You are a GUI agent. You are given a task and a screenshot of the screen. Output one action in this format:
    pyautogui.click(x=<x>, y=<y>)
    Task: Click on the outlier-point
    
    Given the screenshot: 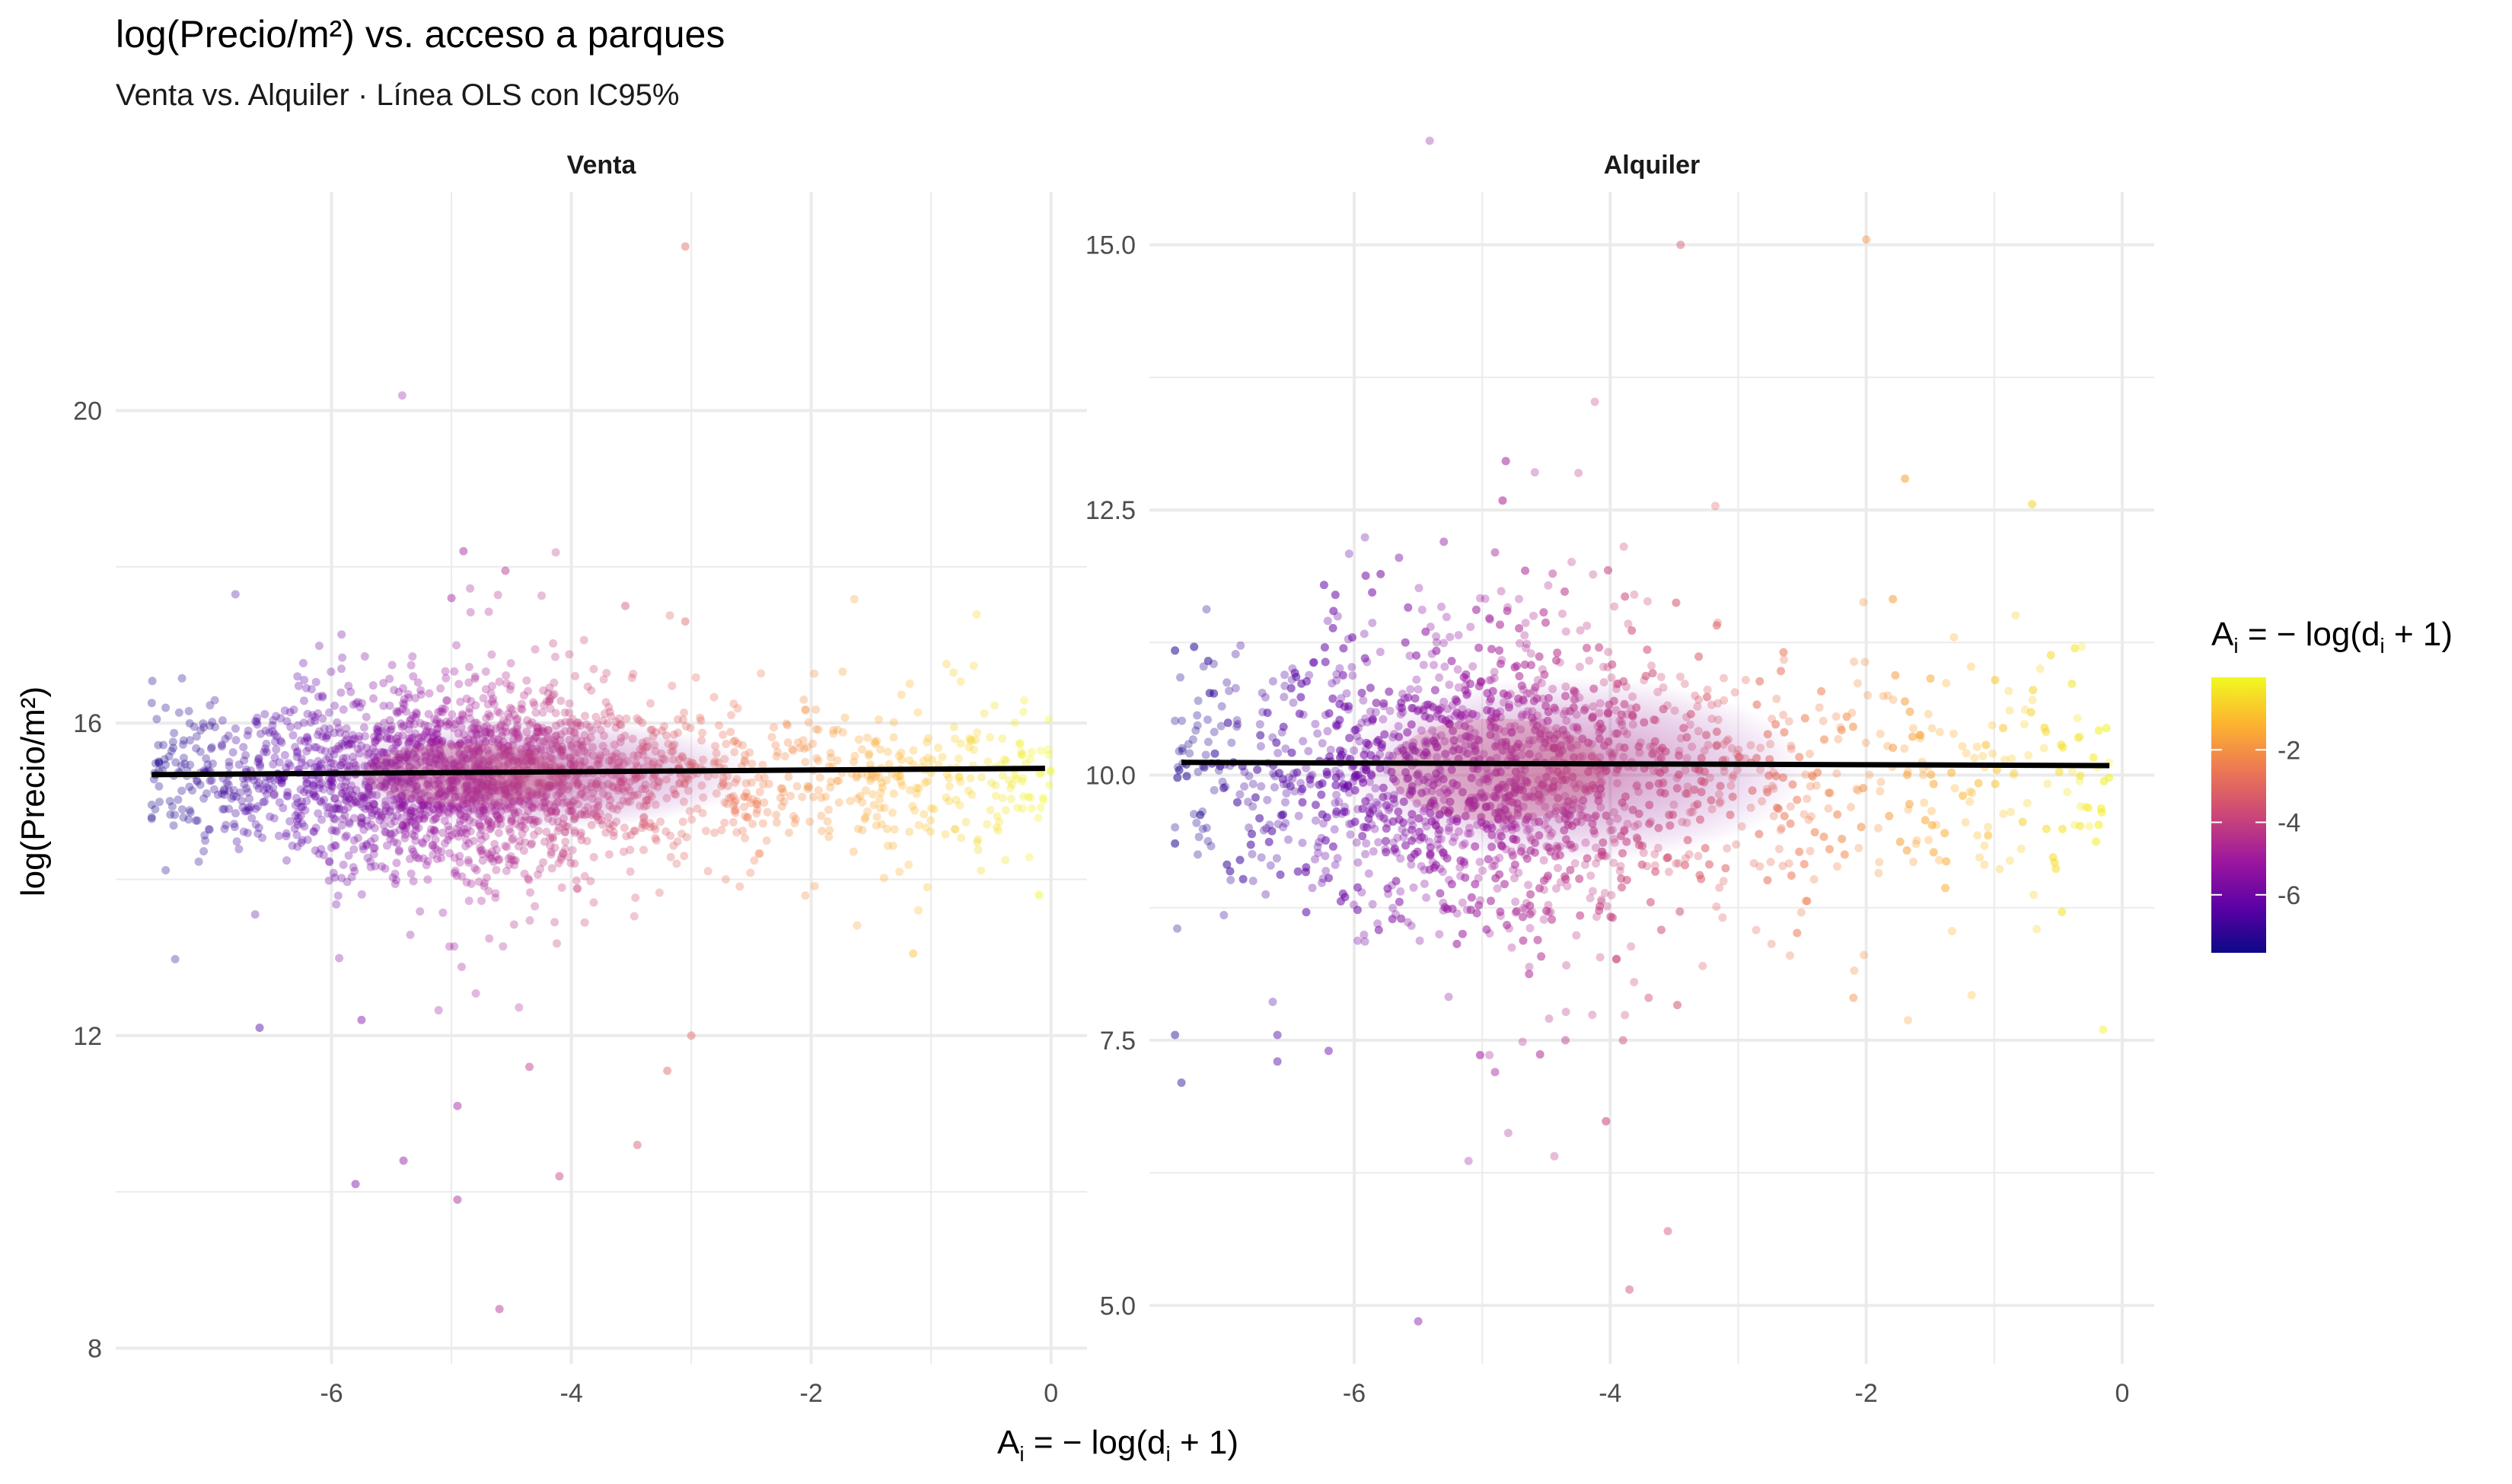 What is the action you would take?
    pyautogui.click(x=403, y=1160)
    